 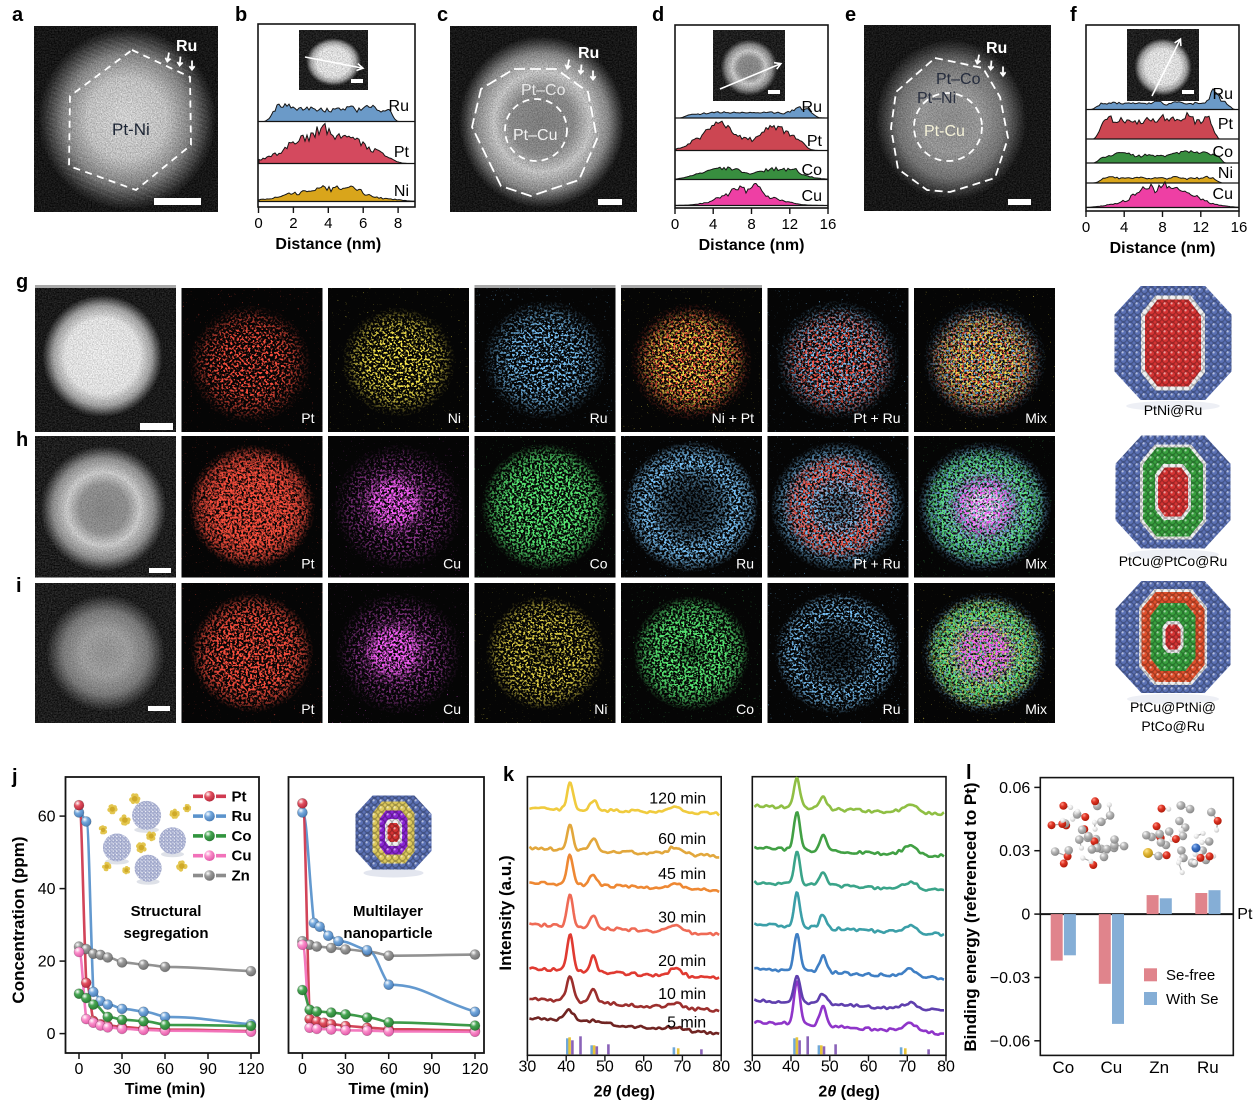 What do you see at coordinates (14, 777) in the screenshot?
I see `svg-text: j` at bounding box center [14, 777].